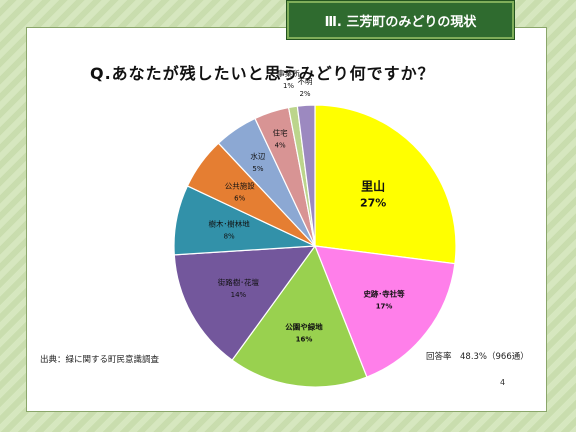 This screenshot has height=432, width=576. I want to click on slice-label-0: 里山, so click(373, 186).